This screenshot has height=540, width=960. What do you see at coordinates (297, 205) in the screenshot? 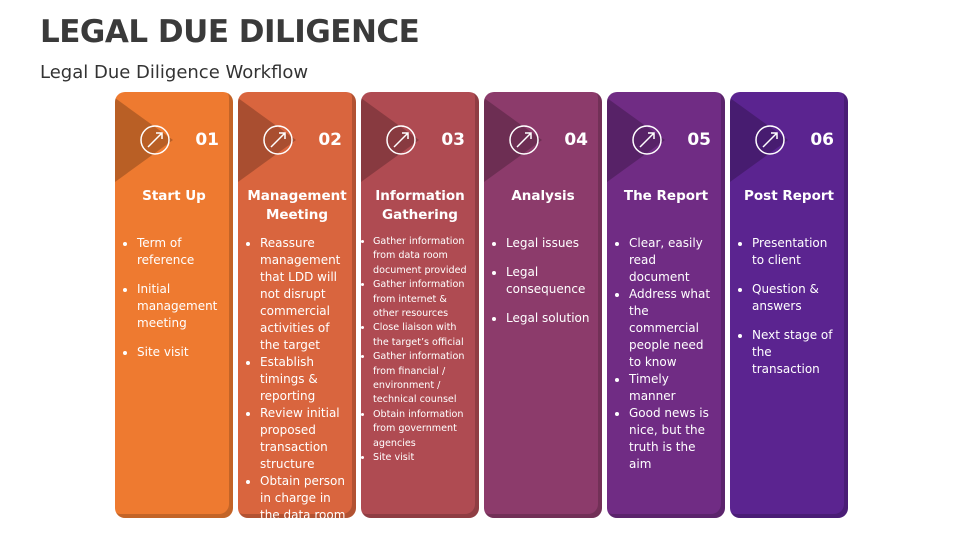
I see `step-title: Management Meeting` at bounding box center [297, 205].